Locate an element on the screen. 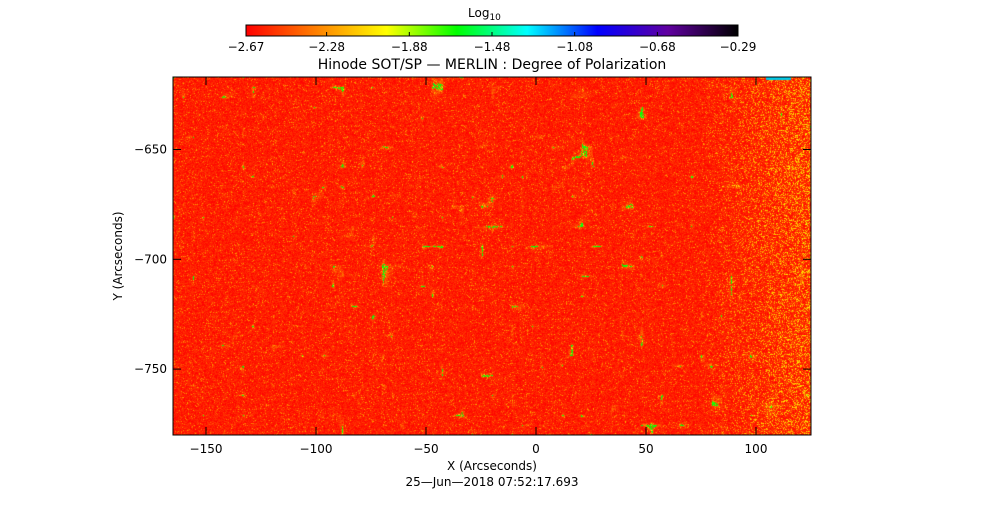 The height and width of the screenshot is (512, 983). colorbar-tick-label: −1.08 is located at coordinates (574, 47).